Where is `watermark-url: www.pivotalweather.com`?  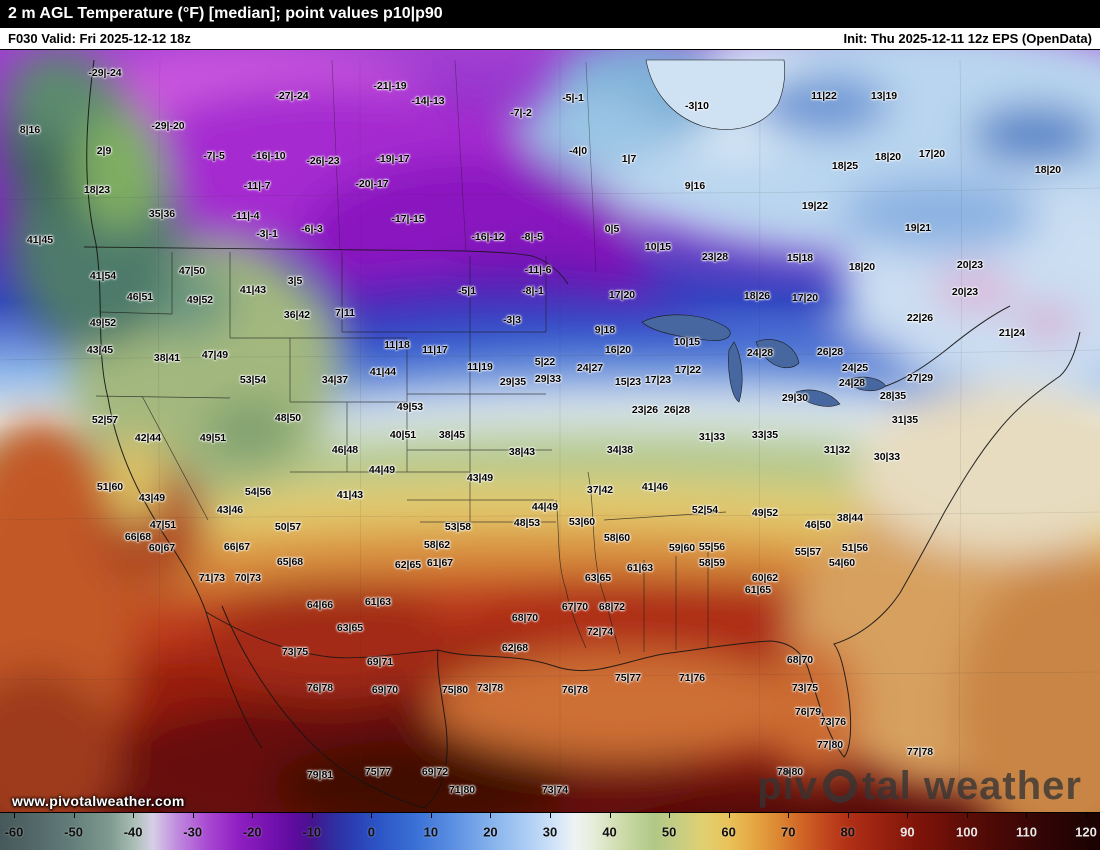
watermark-url: www.pivotalweather.com is located at coordinates (98, 801).